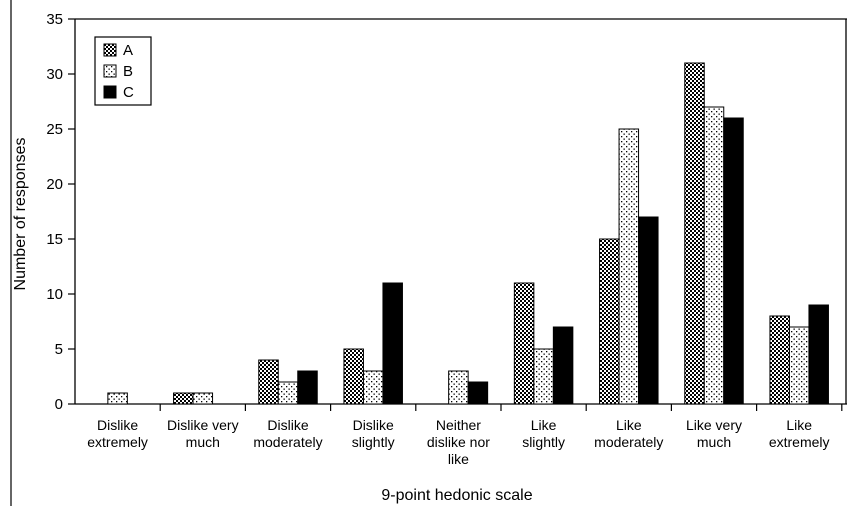  I want to click on y-axis-ticks: 0 5 10 15 20 25 30 35, so click(60, 212).